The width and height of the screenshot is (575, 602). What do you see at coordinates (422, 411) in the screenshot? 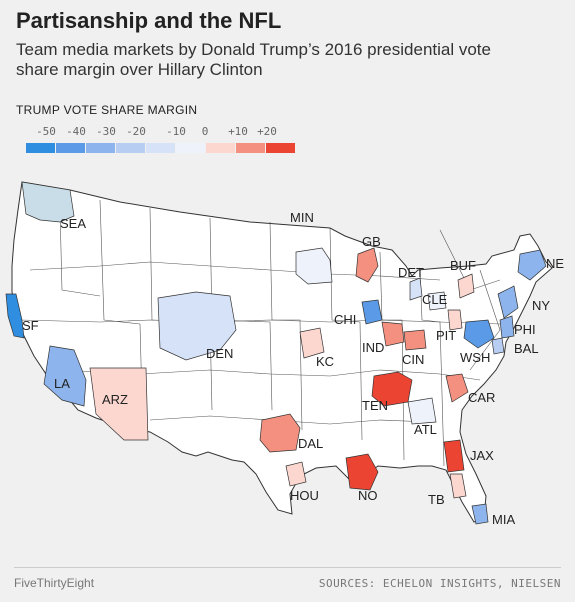
I see `market-atl` at bounding box center [422, 411].